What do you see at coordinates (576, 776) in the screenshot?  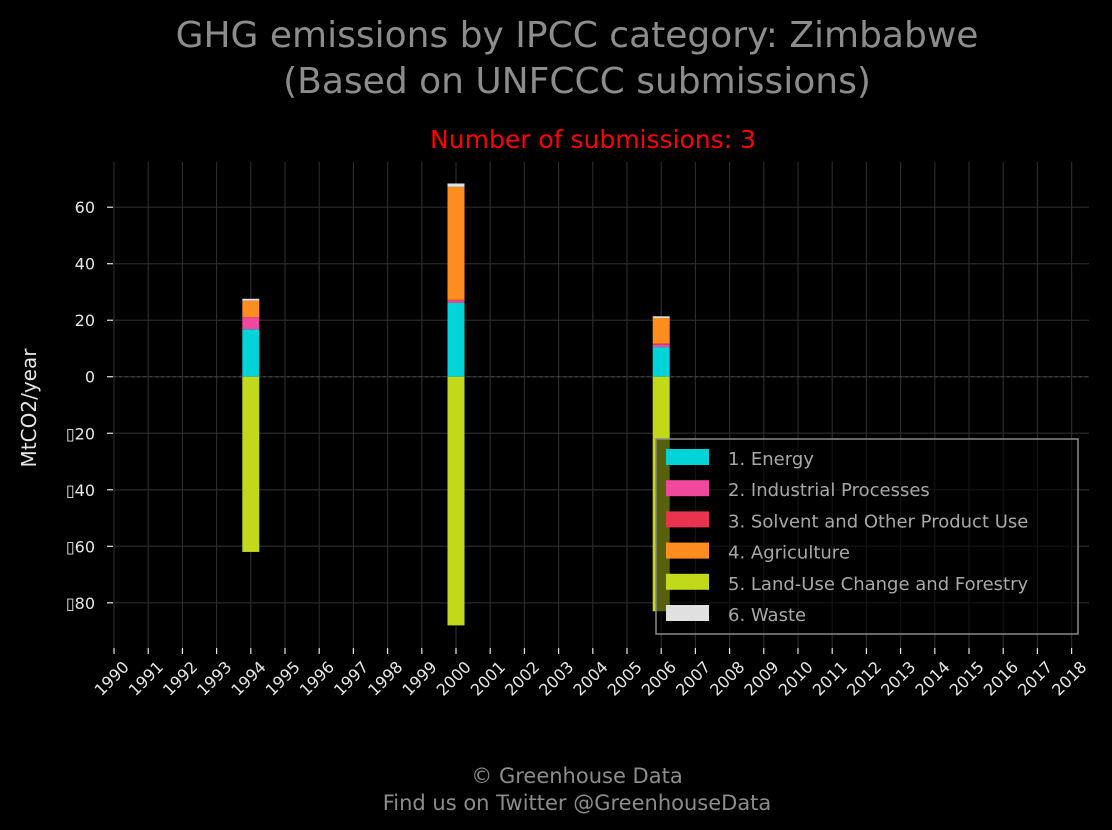 I see `footer-copyright: © Greenhouse Data` at bounding box center [576, 776].